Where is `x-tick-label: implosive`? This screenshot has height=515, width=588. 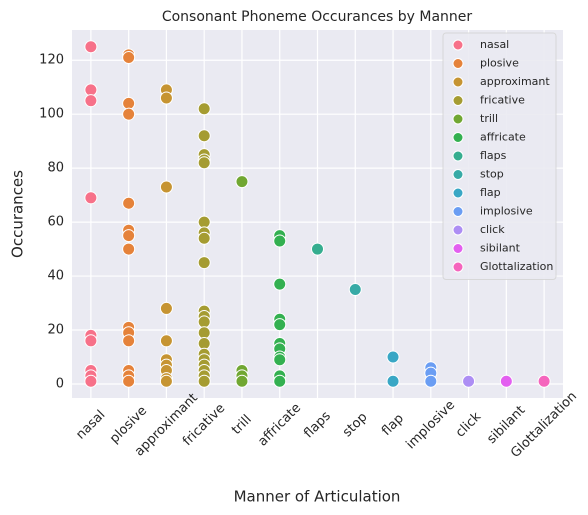
x-tick-label: implosive is located at coordinates (431, 425).